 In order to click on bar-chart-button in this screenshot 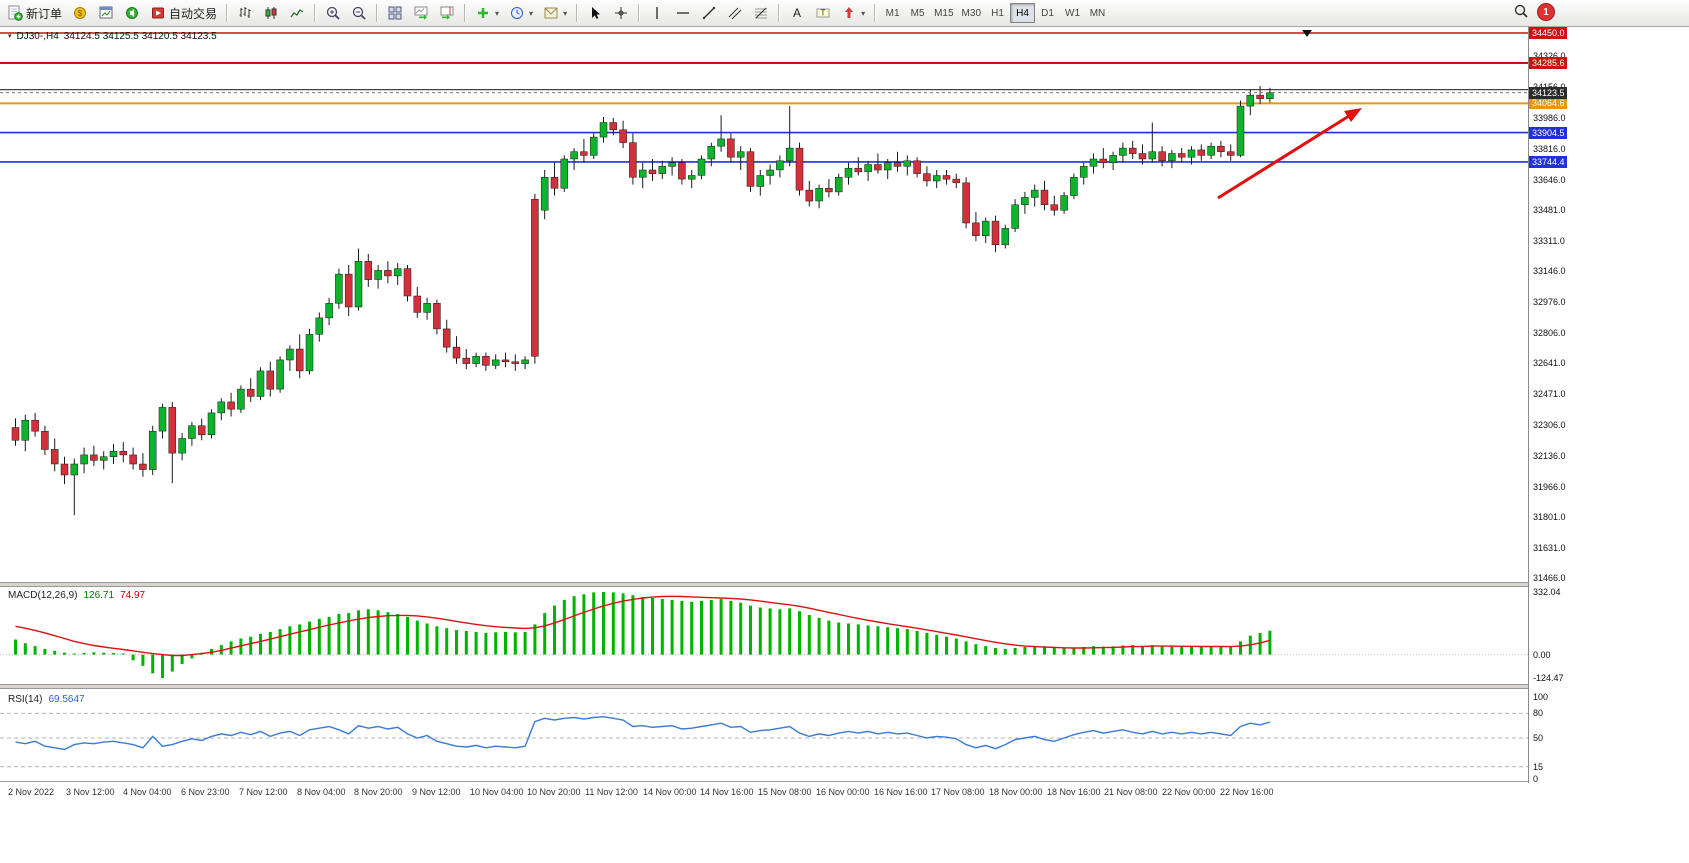, I will do `click(245, 13)`.